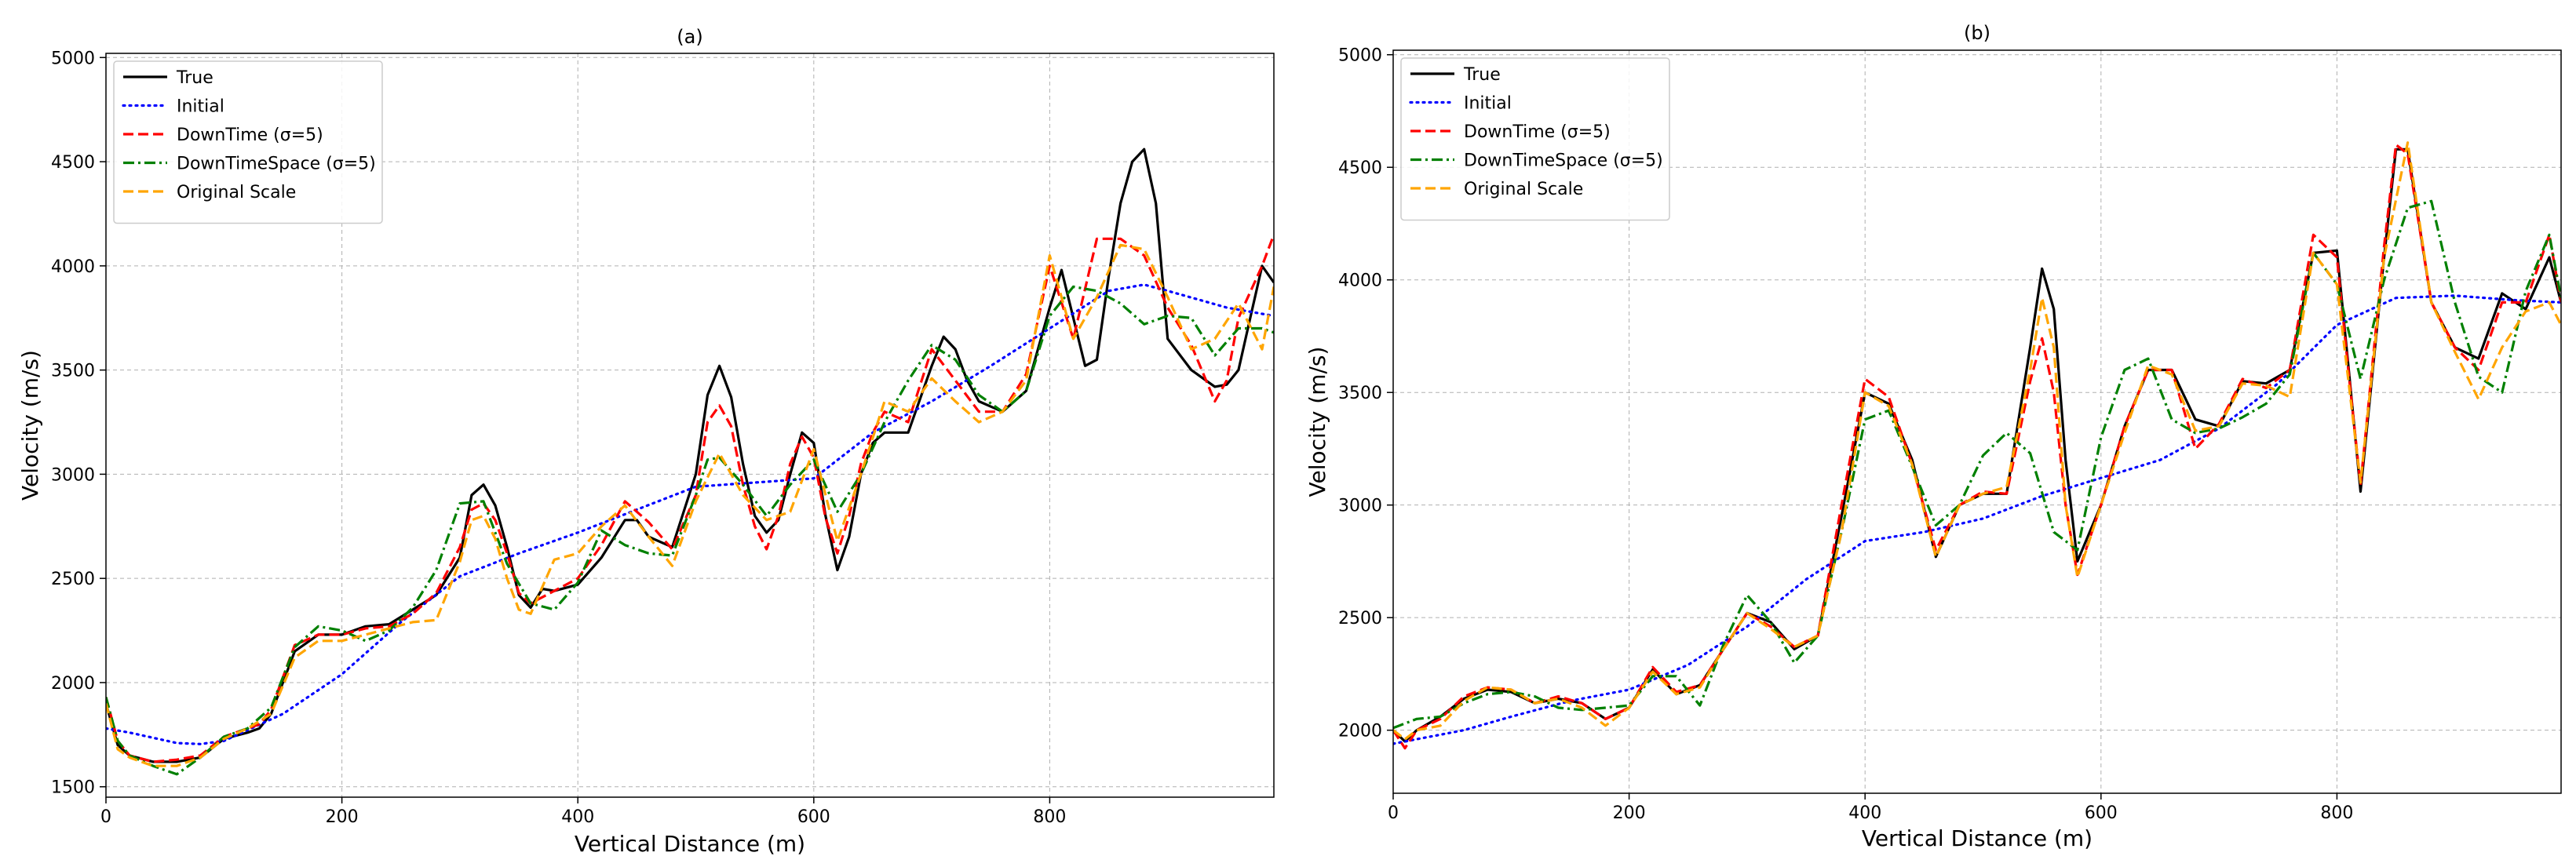  What do you see at coordinates (73, 788) in the screenshot?
I see `y-tick-label: 1500` at bounding box center [73, 788].